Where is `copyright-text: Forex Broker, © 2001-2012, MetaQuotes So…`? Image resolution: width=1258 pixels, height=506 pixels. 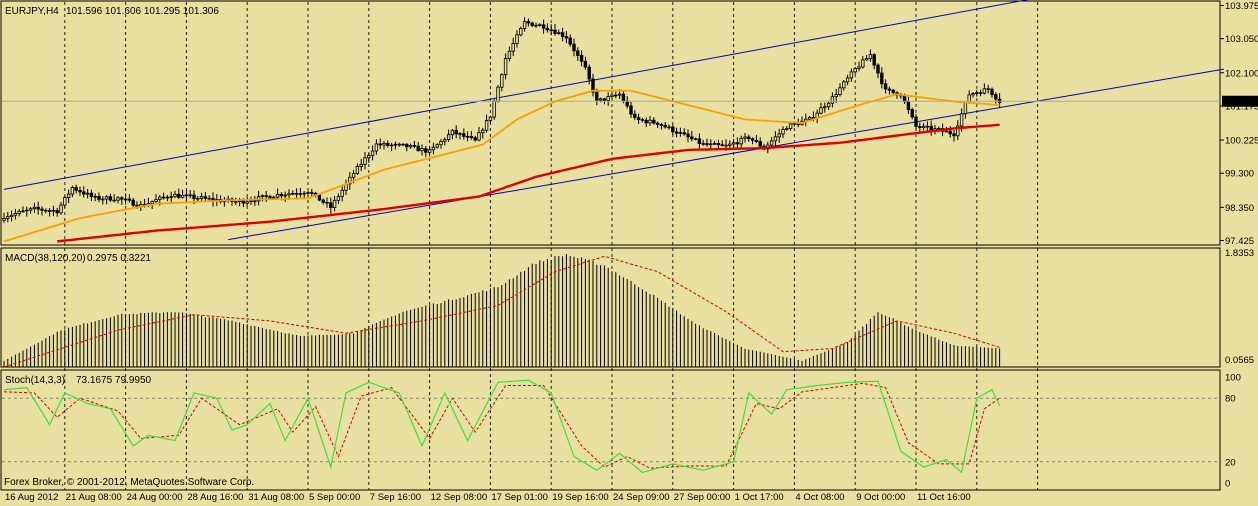 copyright-text: Forex Broker, © 2001-2012, MetaQuotes So… is located at coordinates (129, 482).